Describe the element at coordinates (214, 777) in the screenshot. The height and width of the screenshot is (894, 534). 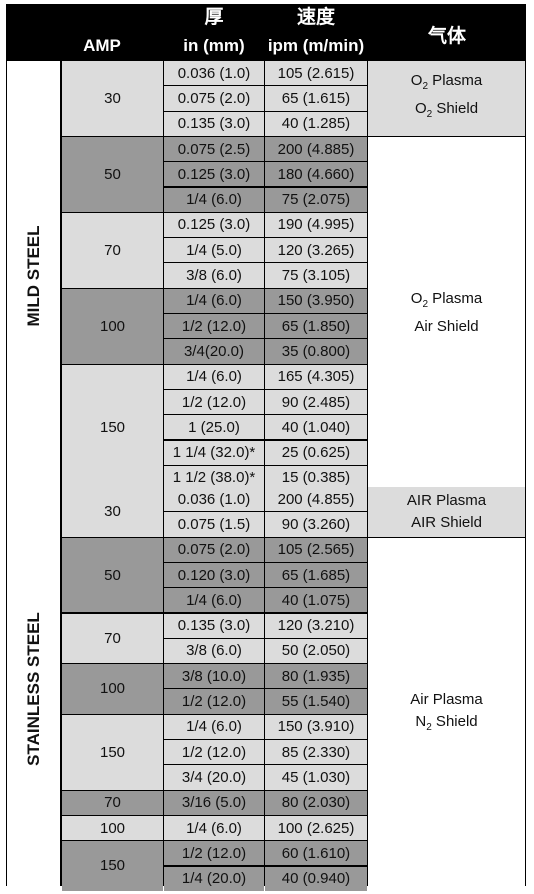
I see `thickness-cell: 3/4 (20.0)` at that location.